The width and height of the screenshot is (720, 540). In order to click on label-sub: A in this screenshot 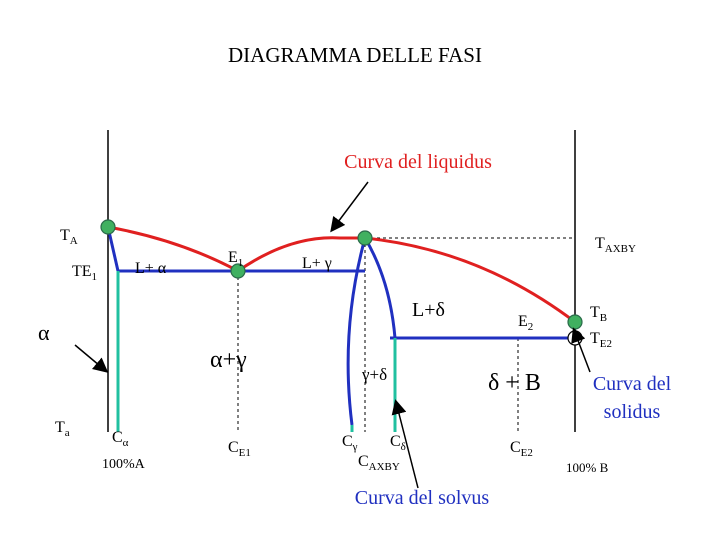, I will do `click(74, 241)`.